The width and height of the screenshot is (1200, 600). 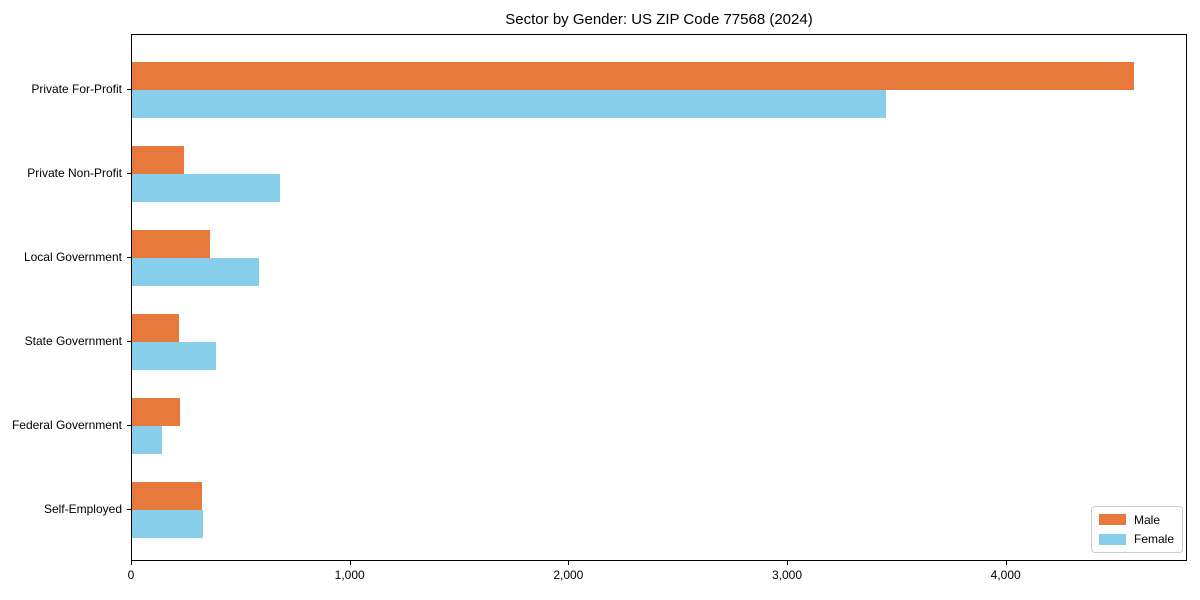 What do you see at coordinates (1112, 539) in the screenshot?
I see `legend-swatch-female` at bounding box center [1112, 539].